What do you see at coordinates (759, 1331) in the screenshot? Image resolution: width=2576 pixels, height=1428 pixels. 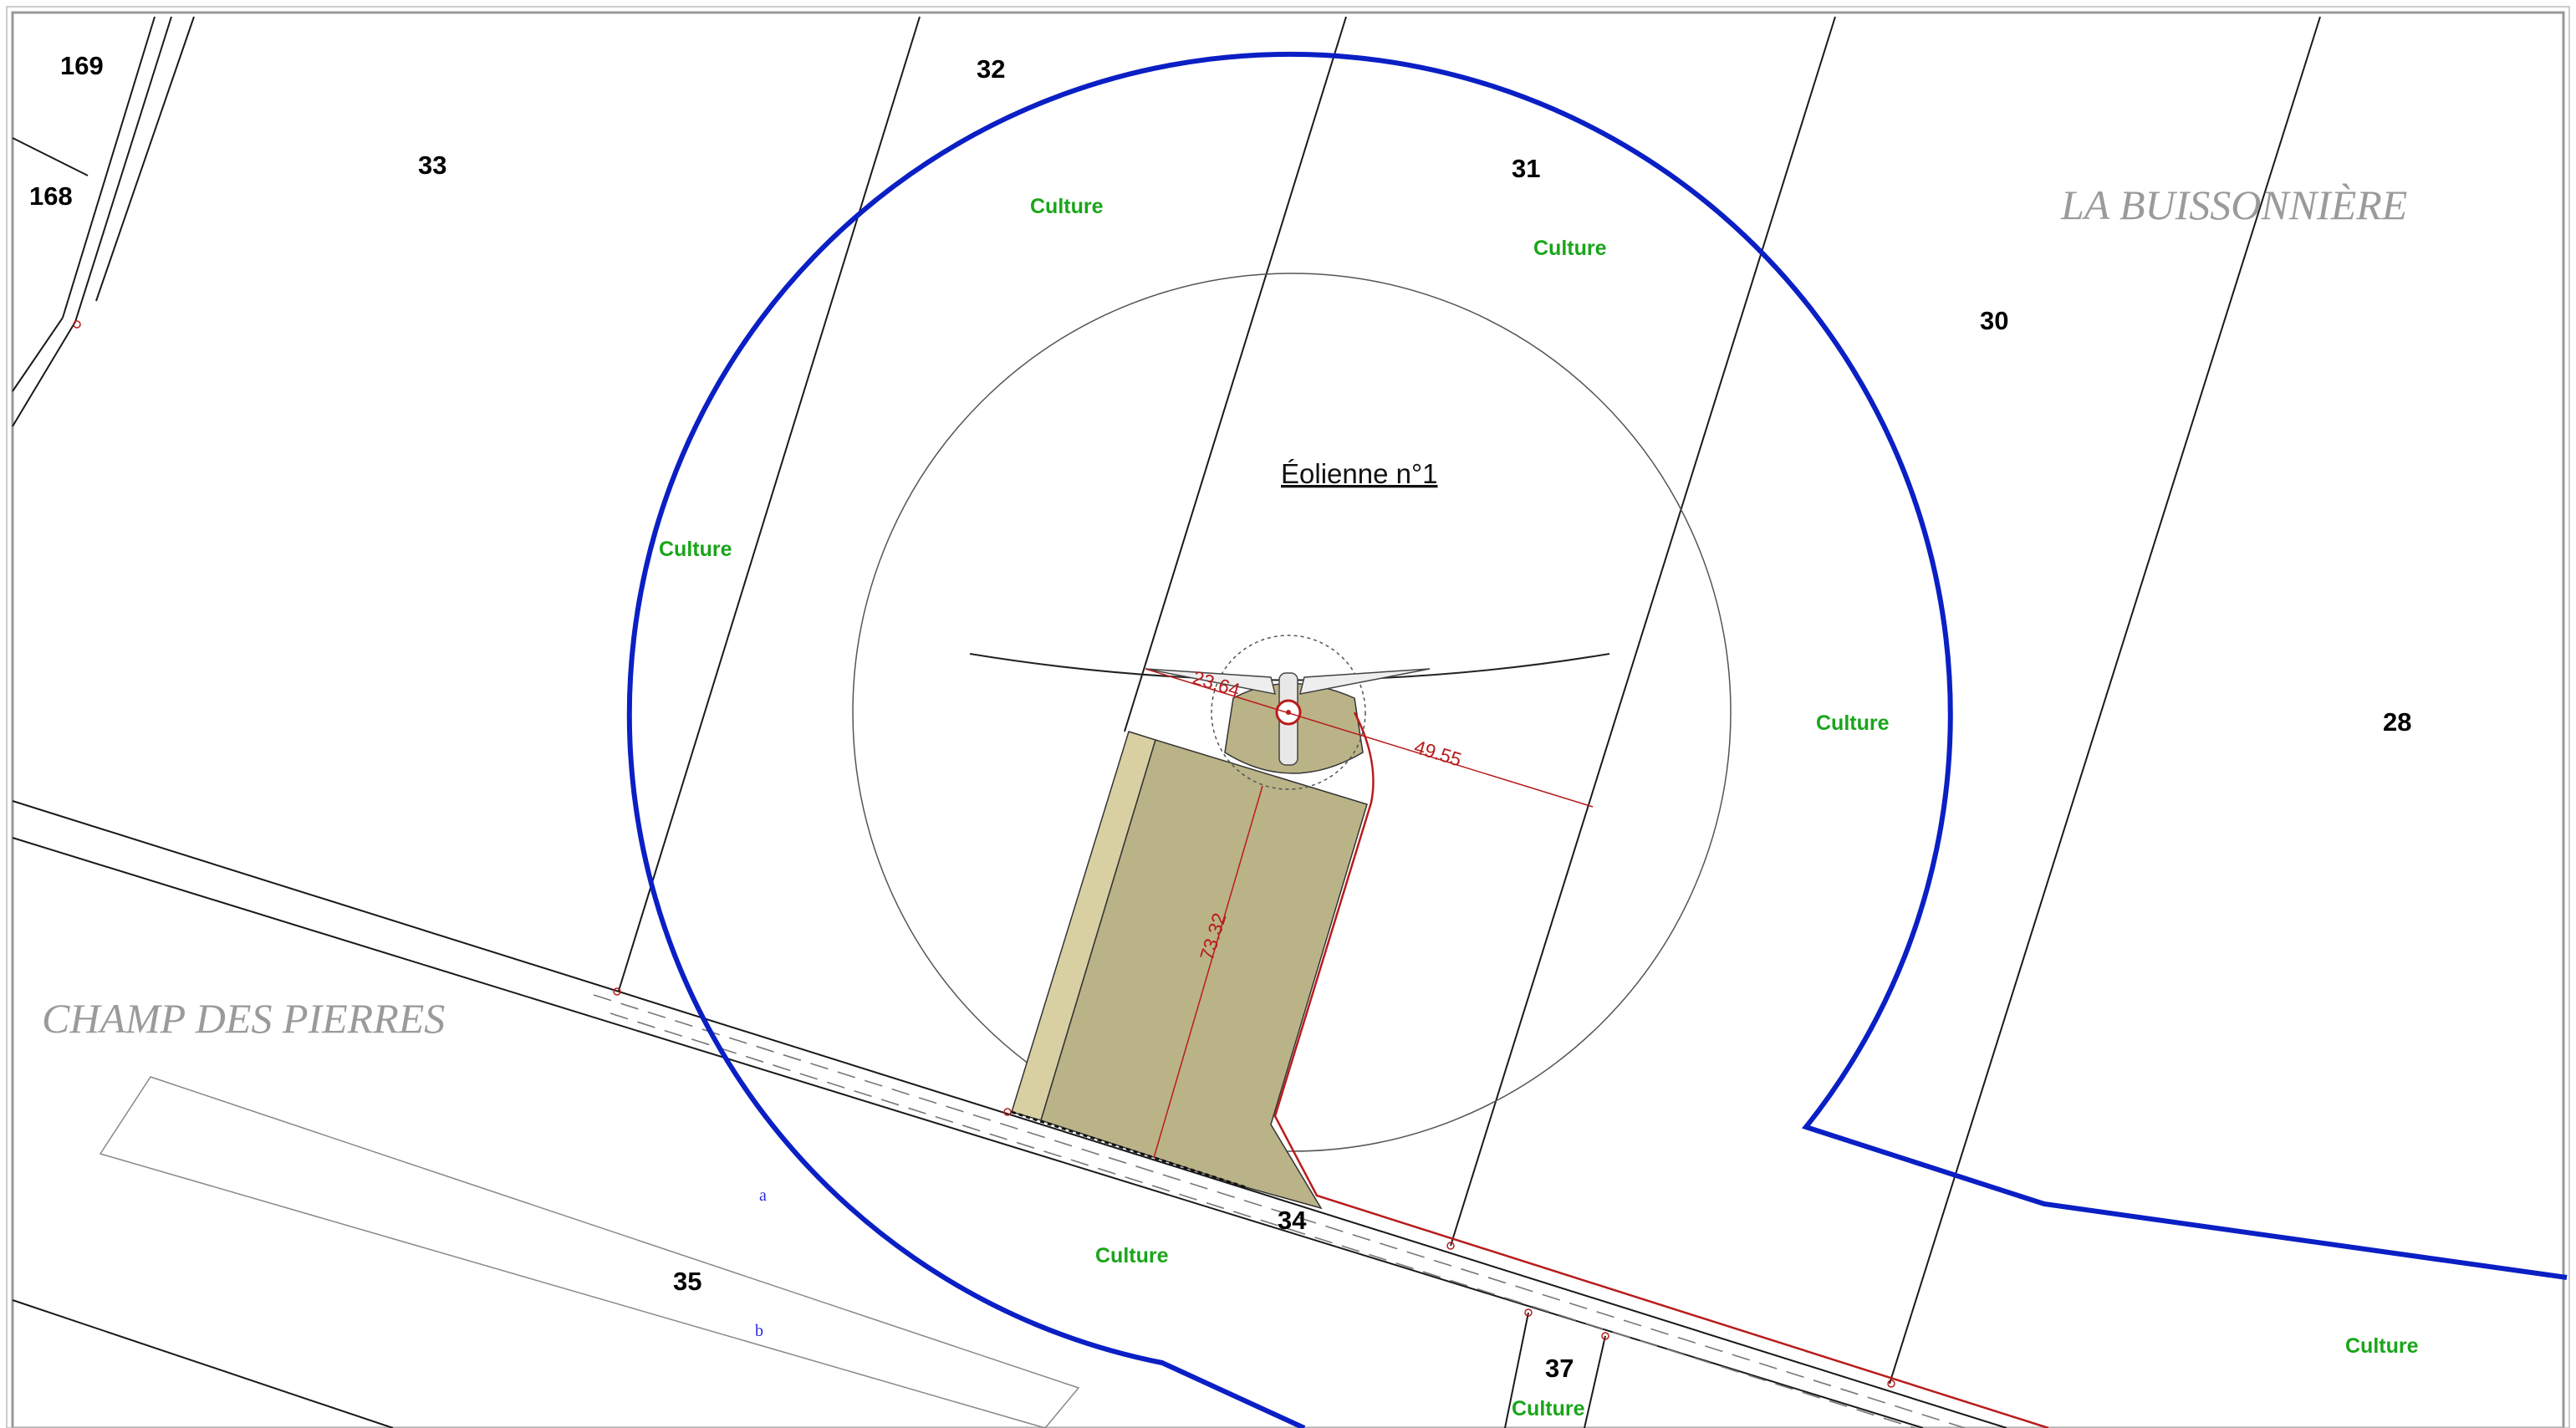 I see `subparcel-b: b` at bounding box center [759, 1331].